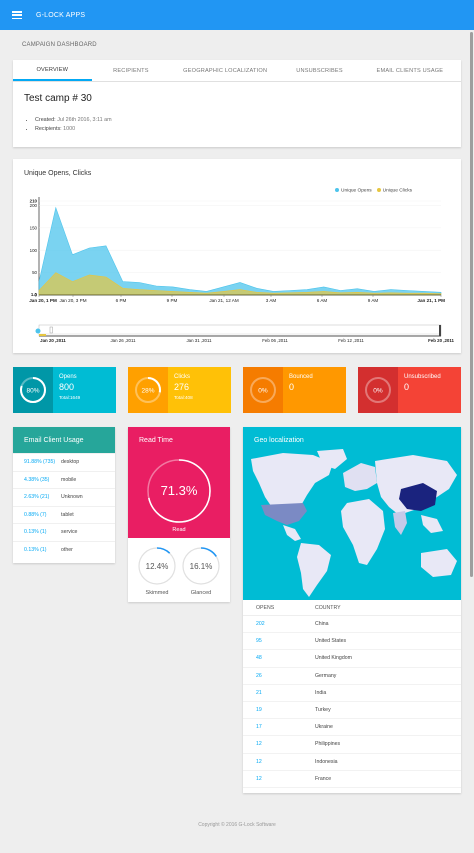 The width and height of the screenshot is (474, 853). I want to click on navigator-handle-left, so click(38, 331).